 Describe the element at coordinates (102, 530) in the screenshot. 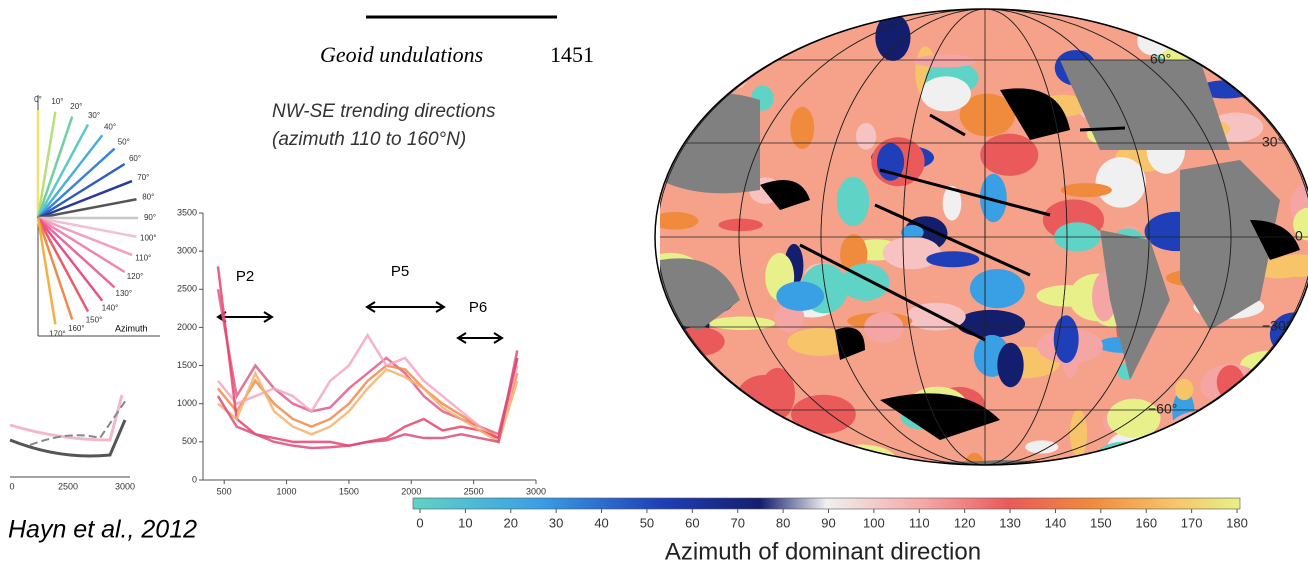

I see `credit: Hayn et al., 2012` at that location.